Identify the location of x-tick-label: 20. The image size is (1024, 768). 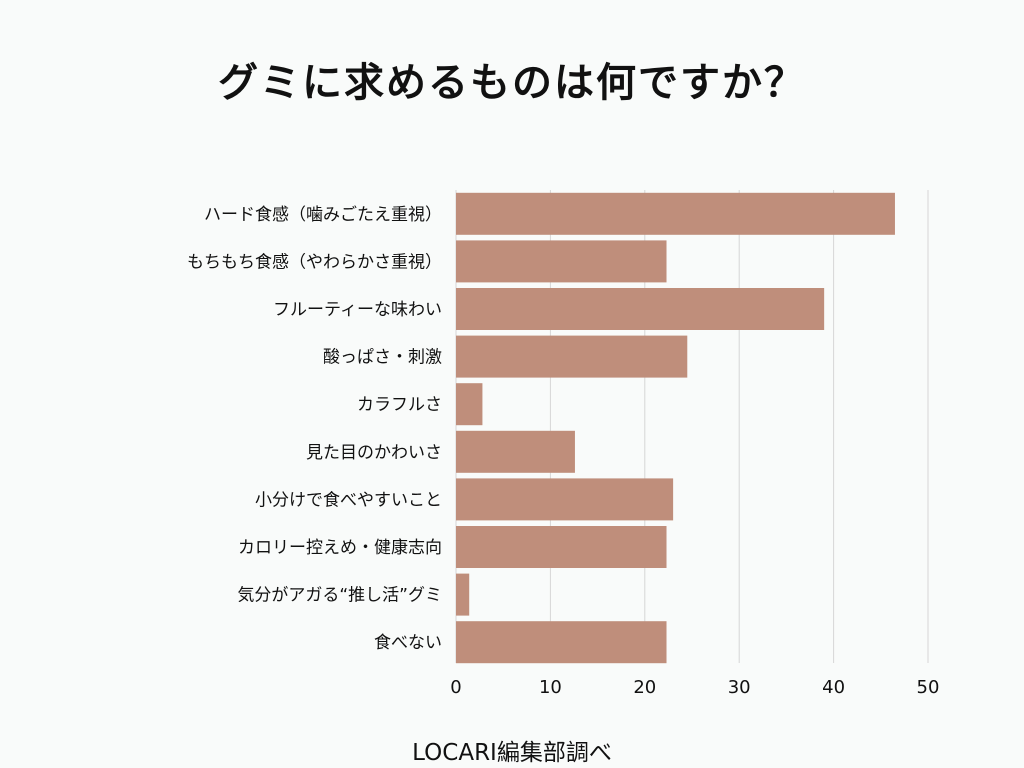
(644, 687).